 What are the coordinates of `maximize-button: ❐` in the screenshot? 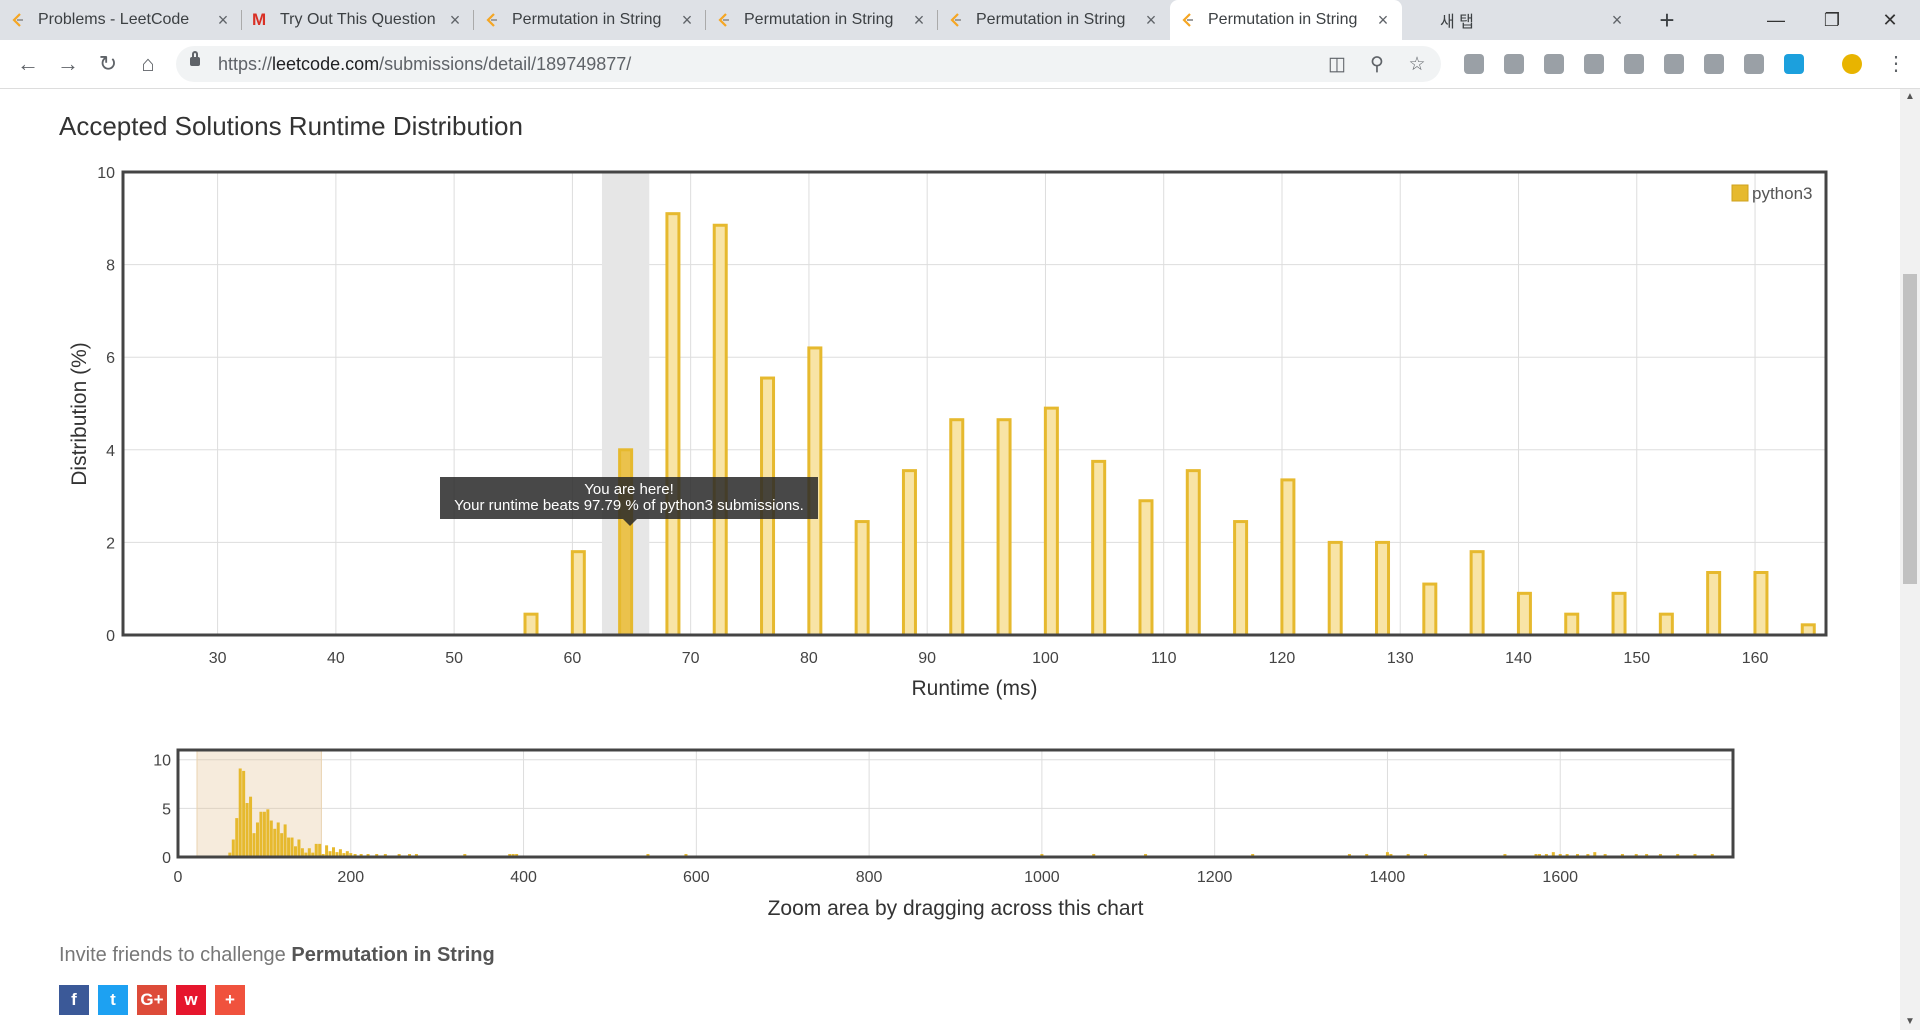 It's located at (1832, 20).